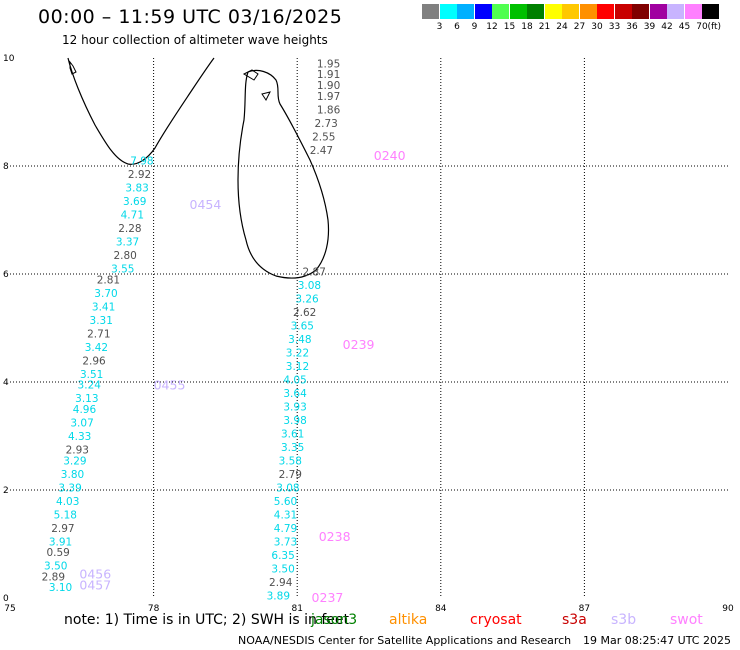 This screenshot has height=650, width=740. Describe the element at coordinates (302, 326) in the screenshot. I see `wave-height-value: 3.65` at that location.